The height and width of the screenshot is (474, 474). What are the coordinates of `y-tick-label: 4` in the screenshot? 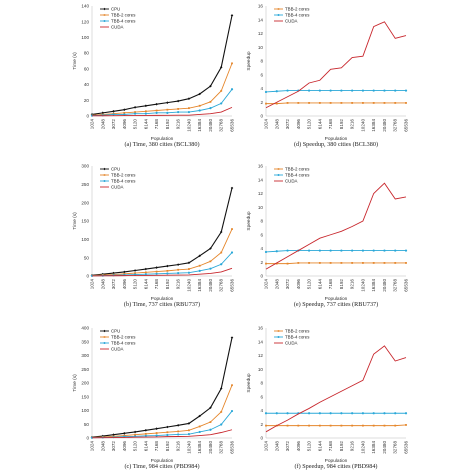 It's located at (261, 410).